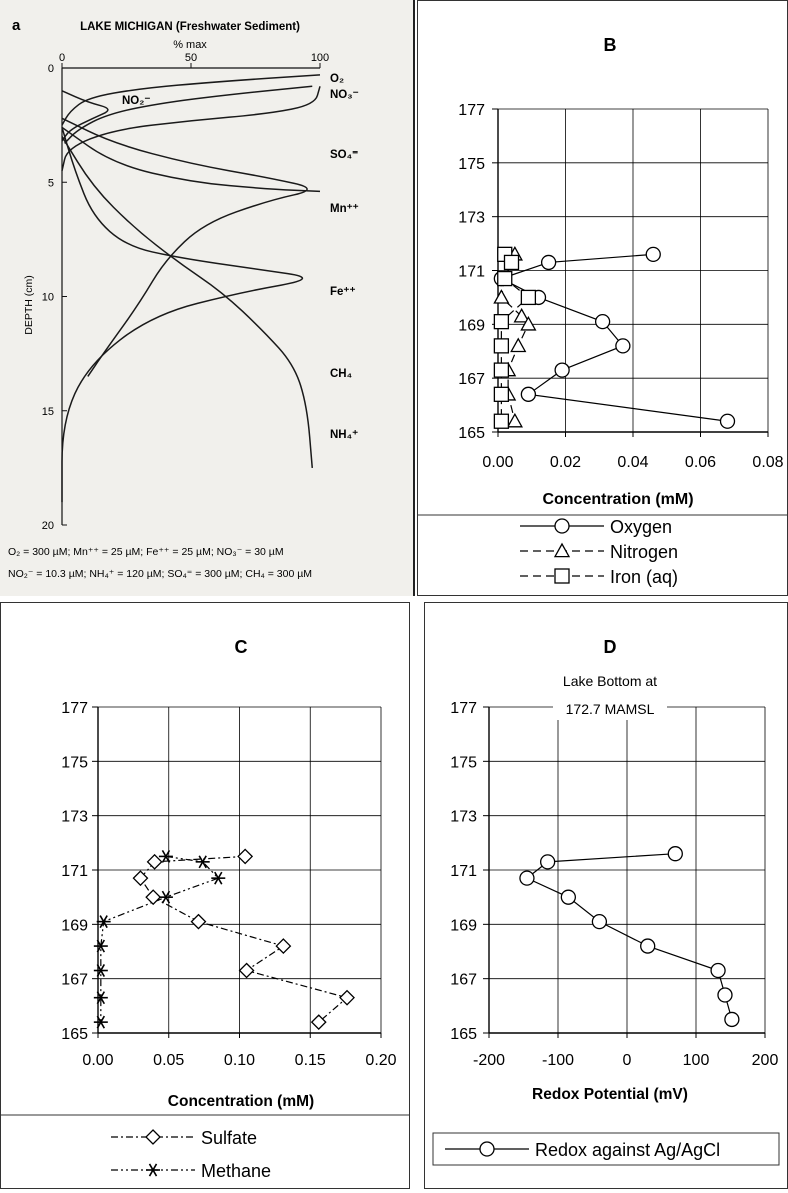  Describe the element at coordinates (644, 552) in the screenshot. I see `legend-label: Nitrogen` at that location.